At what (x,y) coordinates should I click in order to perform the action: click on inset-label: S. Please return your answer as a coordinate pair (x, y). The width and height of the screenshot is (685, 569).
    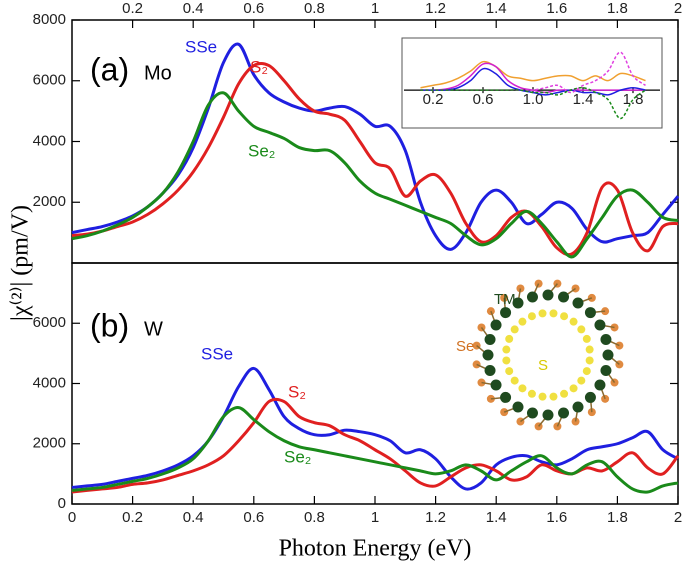
    Looking at the image, I should click on (543, 365).